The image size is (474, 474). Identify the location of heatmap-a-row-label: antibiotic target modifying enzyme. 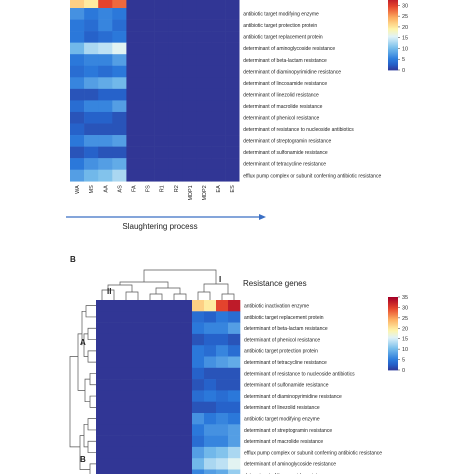
(281, 15).